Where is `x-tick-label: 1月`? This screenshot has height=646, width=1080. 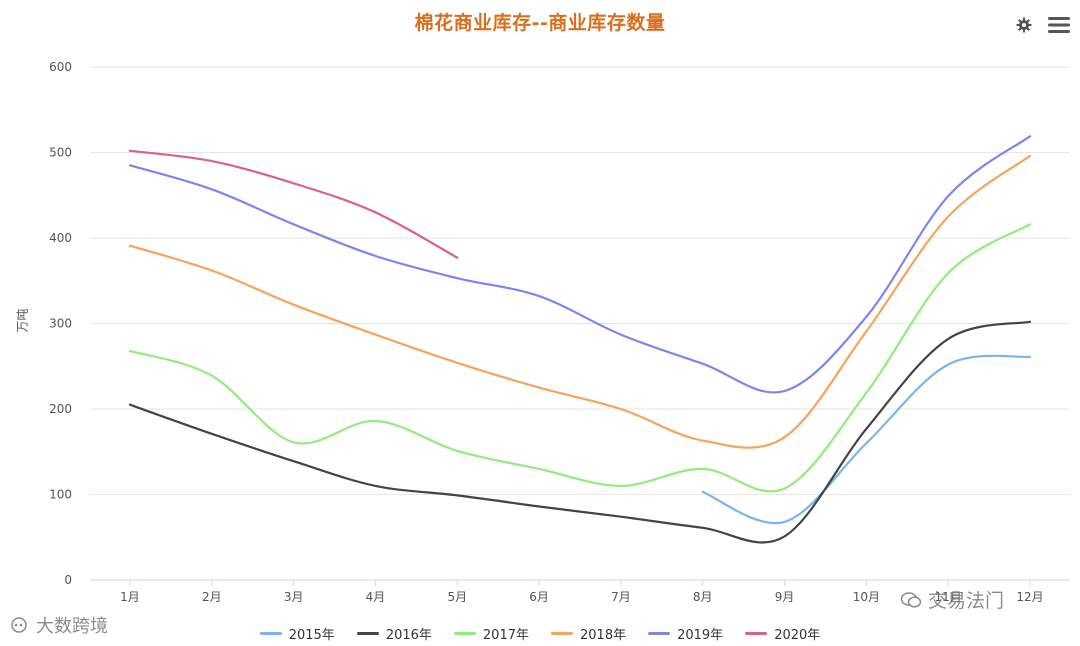 x-tick-label: 1月 is located at coordinates (130, 597).